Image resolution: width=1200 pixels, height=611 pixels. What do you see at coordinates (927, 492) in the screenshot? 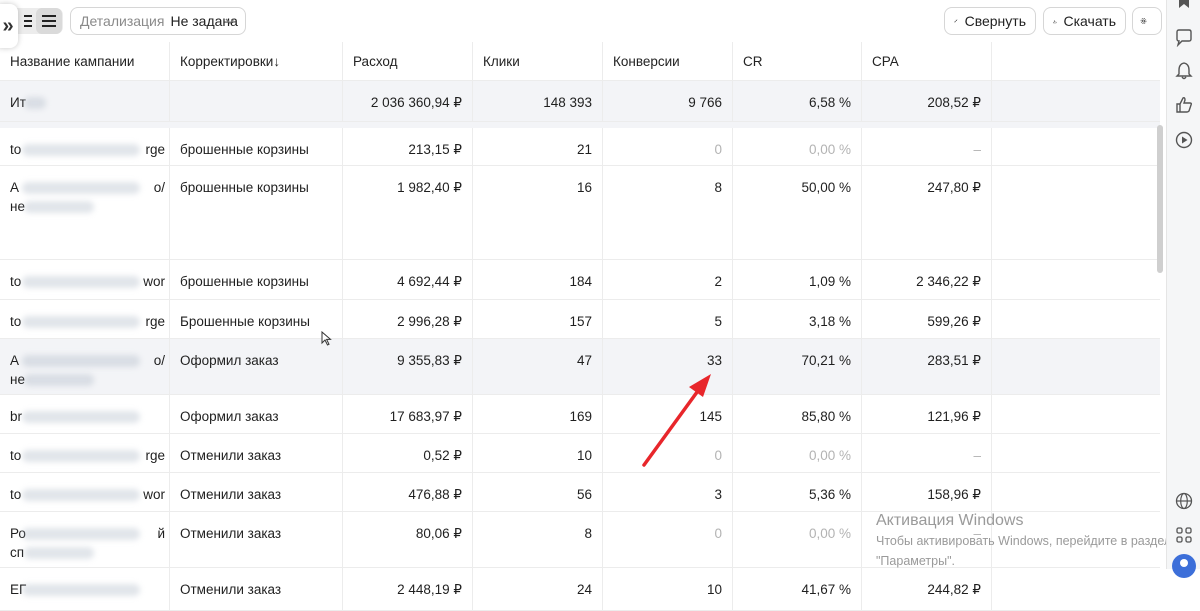
I see `cpa-cell: 158,96 ₽` at bounding box center [927, 492].